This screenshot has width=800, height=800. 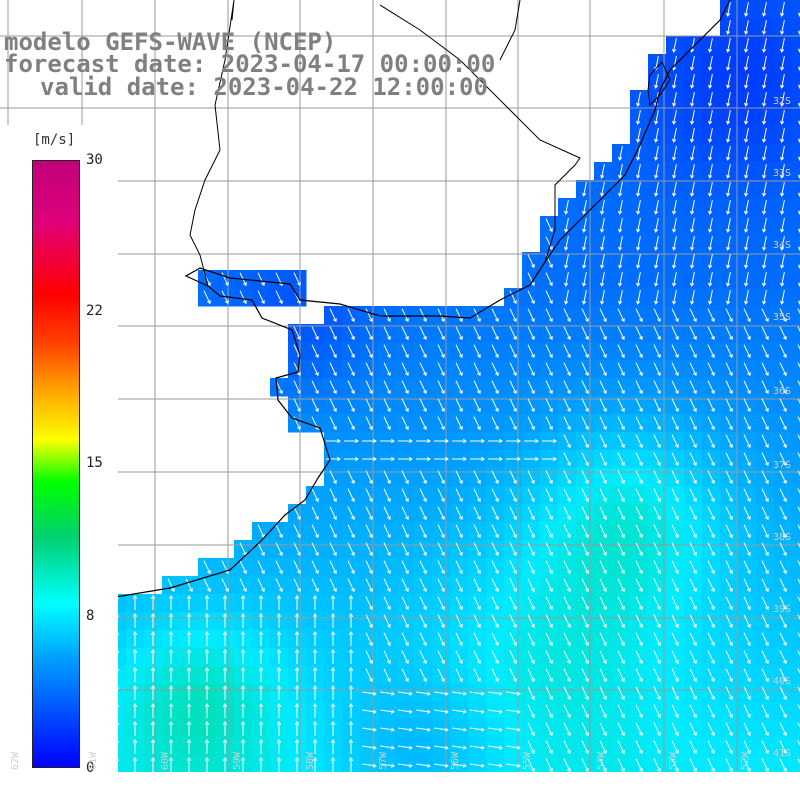 What do you see at coordinates (782, 465) in the screenshot?
I see `lat-label: 37S` at bounding box center [782, 465].